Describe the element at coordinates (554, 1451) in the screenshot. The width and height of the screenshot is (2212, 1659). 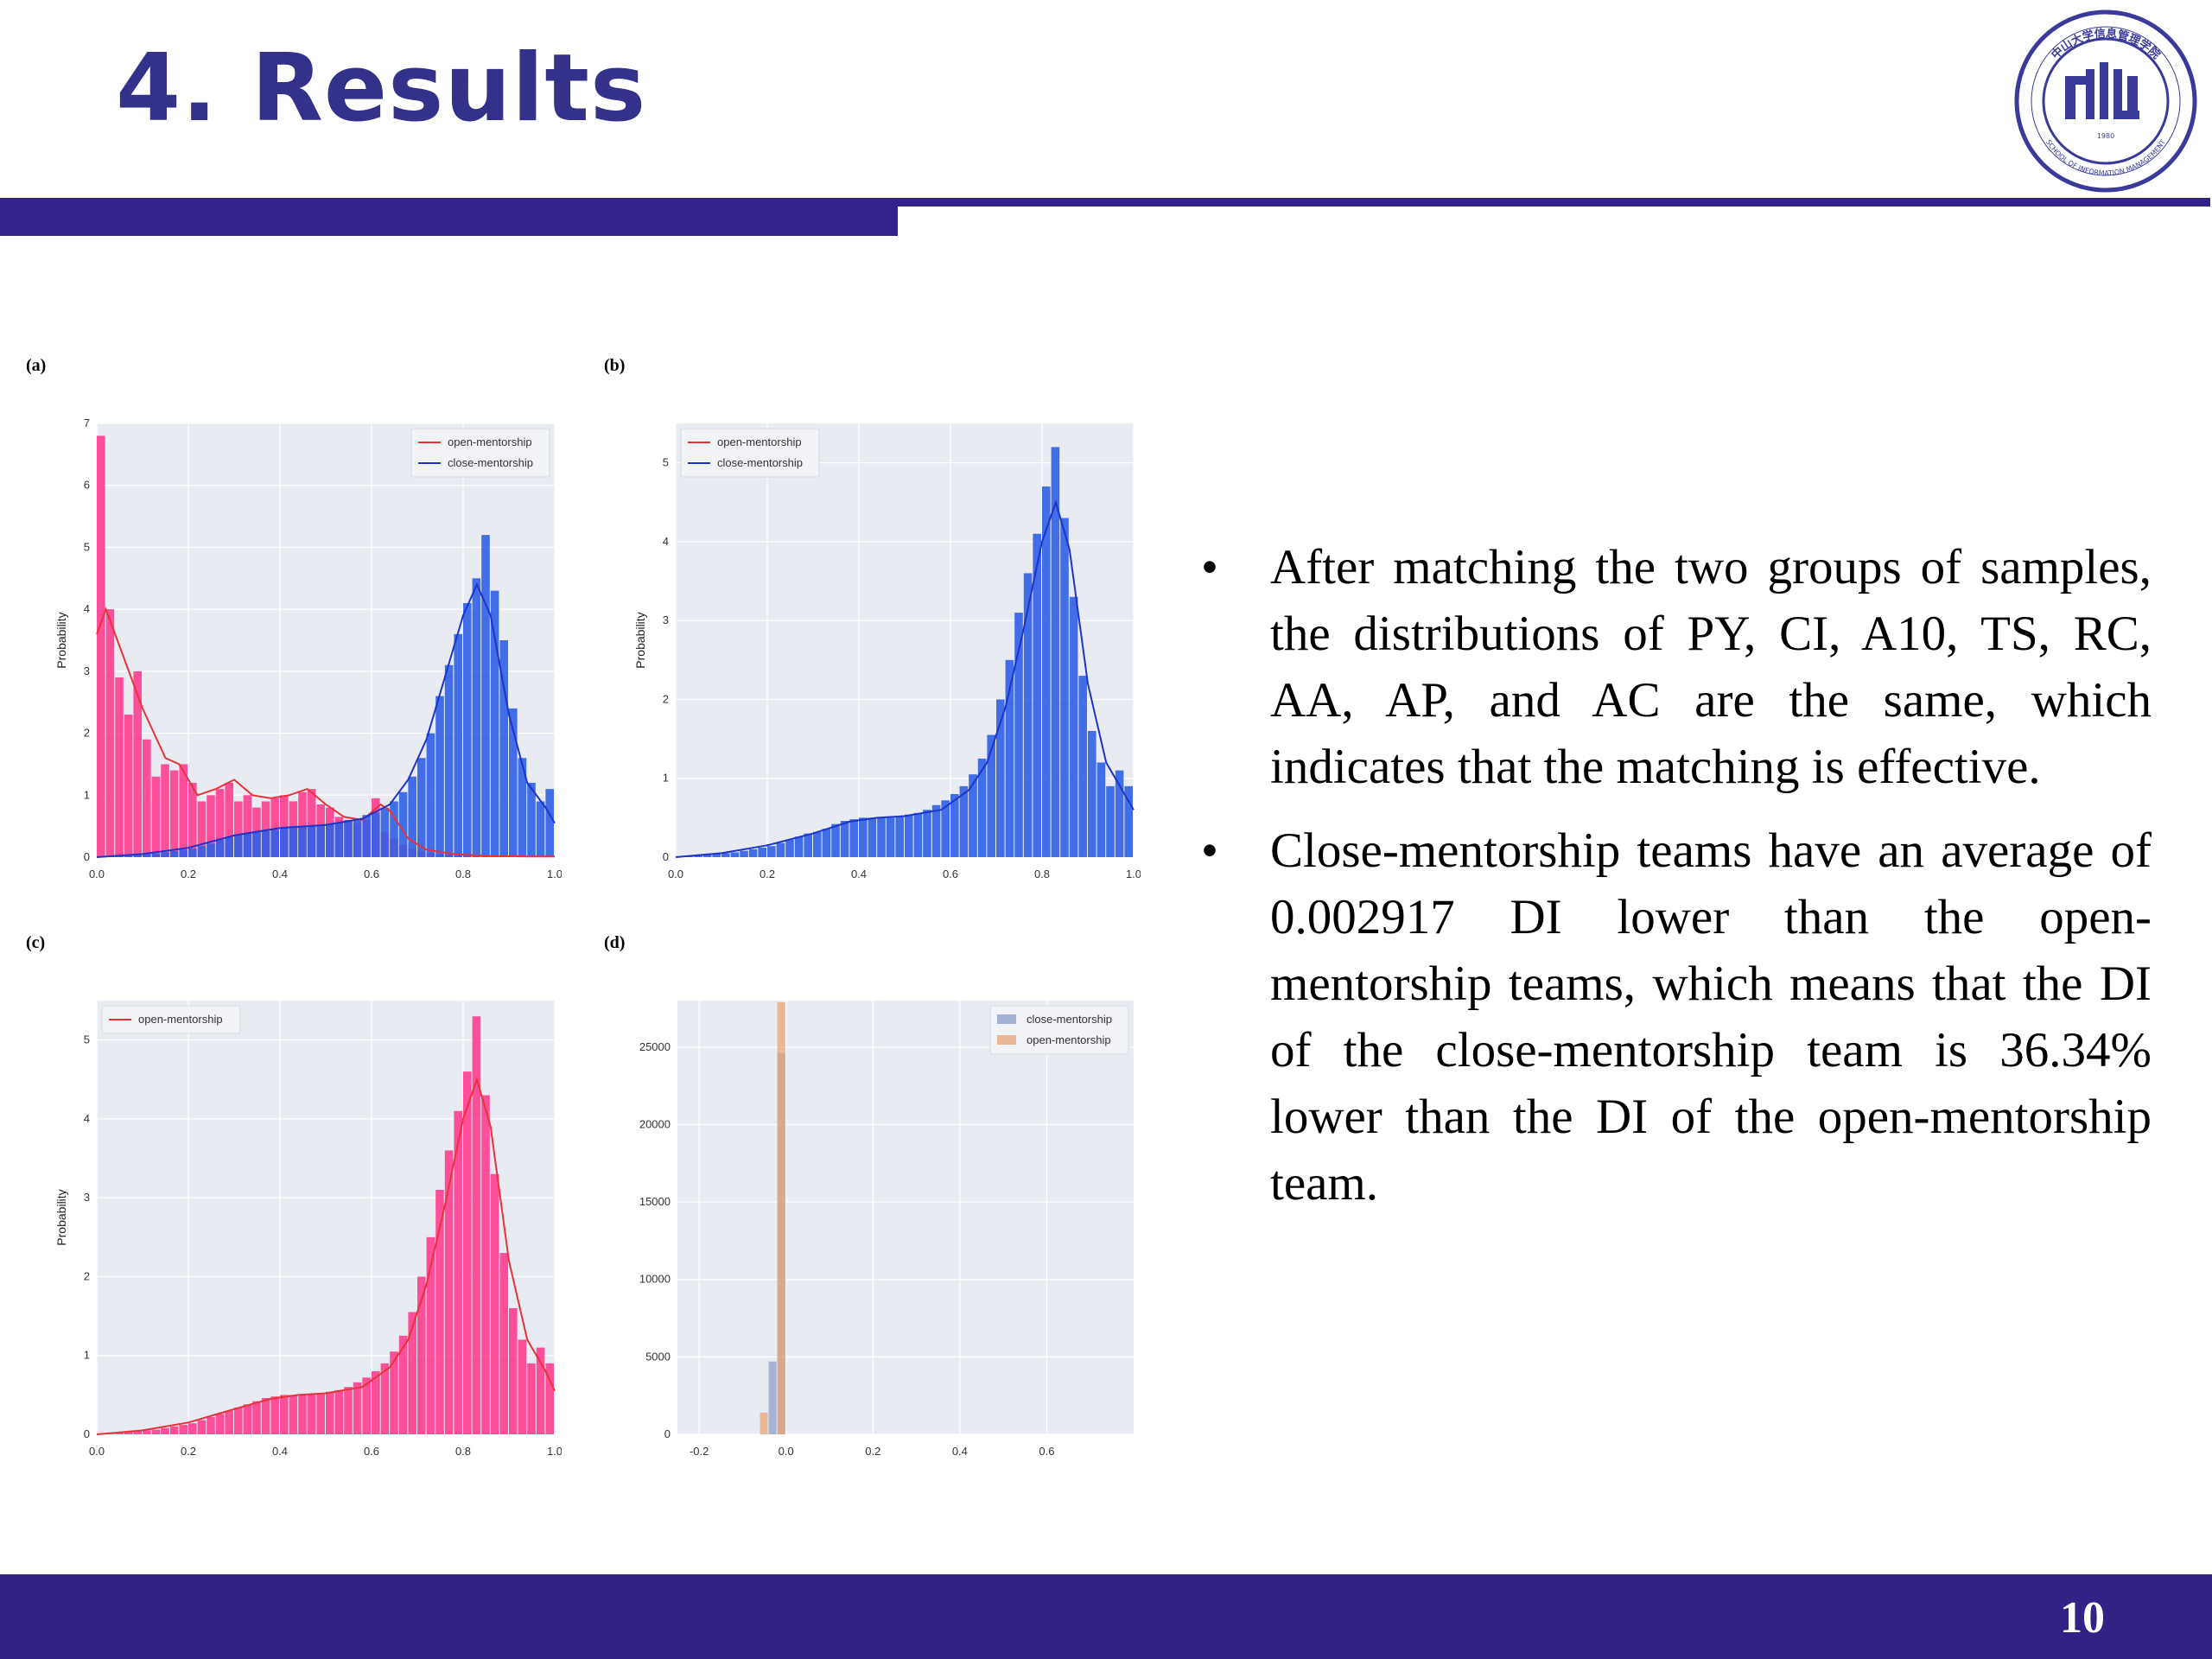
I see `x-tick-label: 1.0` at that location.